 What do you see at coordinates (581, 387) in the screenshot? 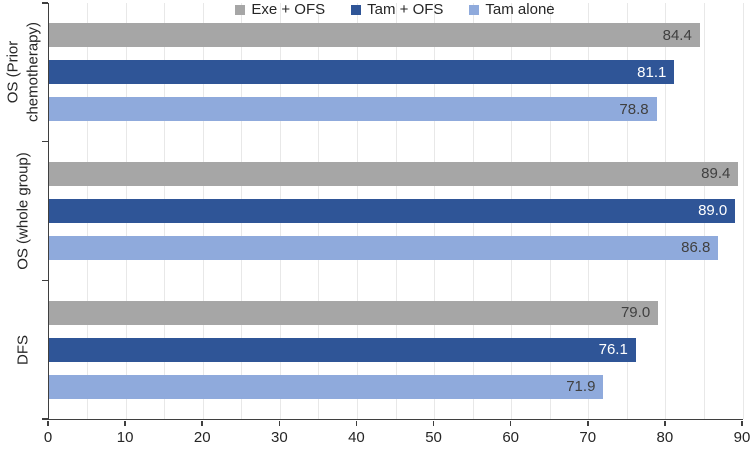
I see `bar-value-label: 71.9` at bounding box center [581, 387].